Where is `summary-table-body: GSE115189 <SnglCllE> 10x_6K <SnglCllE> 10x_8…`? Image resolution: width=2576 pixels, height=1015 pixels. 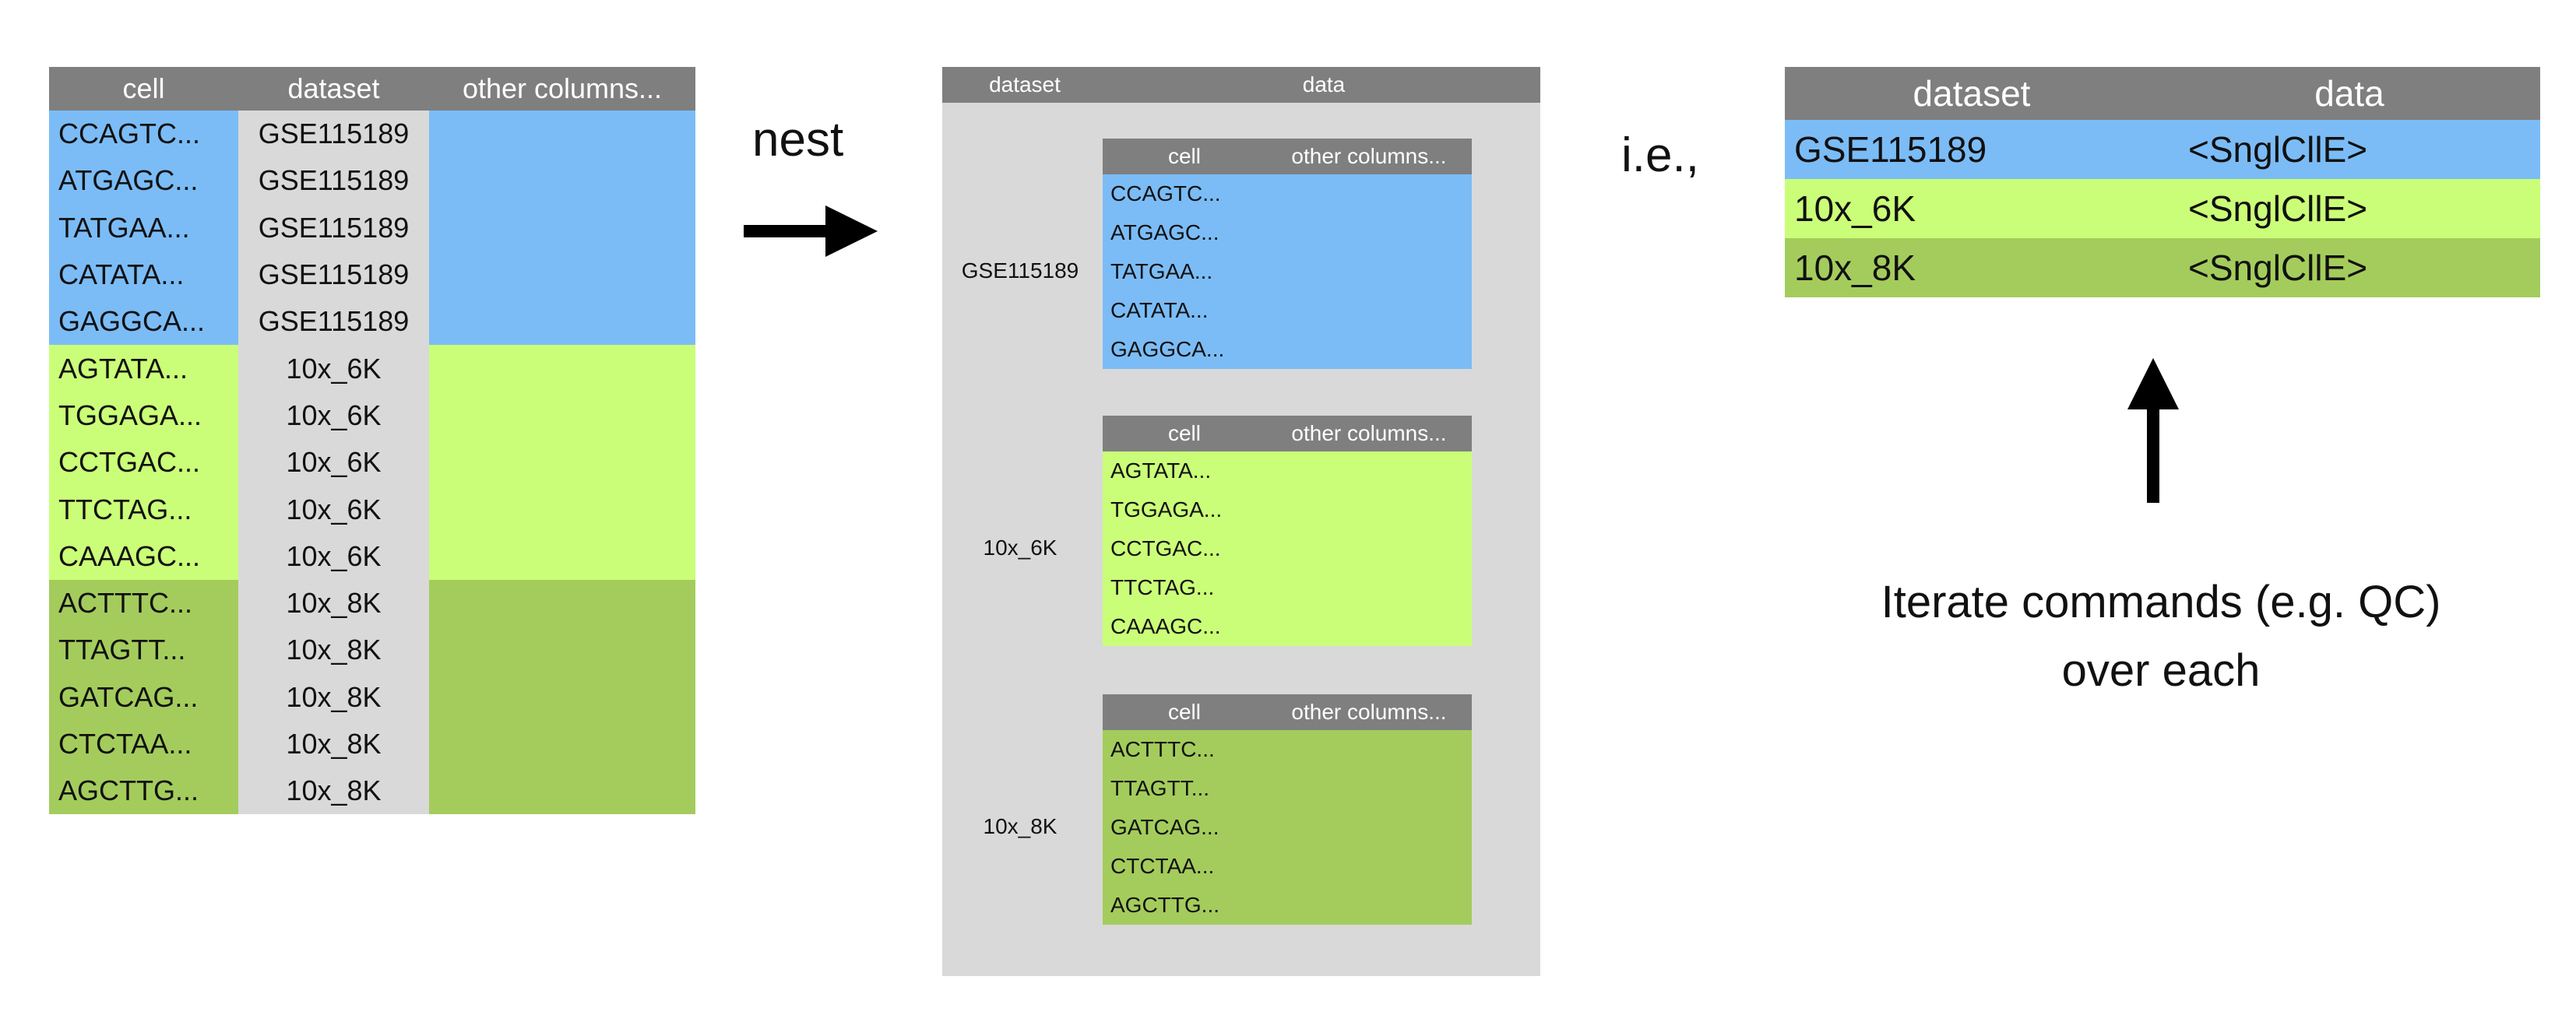 summary-table-body: GSE115189 <SnglCllE> 10x_6K <SnglCllE> 10x_8… is located at coordinates (2162, 208).